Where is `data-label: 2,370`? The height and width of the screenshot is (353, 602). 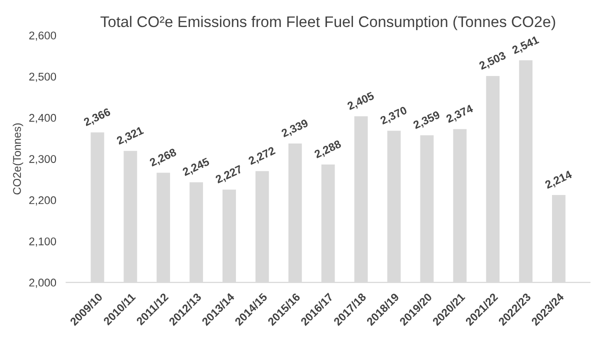 data-label: 2,370 is located at coordinates (394, 116).